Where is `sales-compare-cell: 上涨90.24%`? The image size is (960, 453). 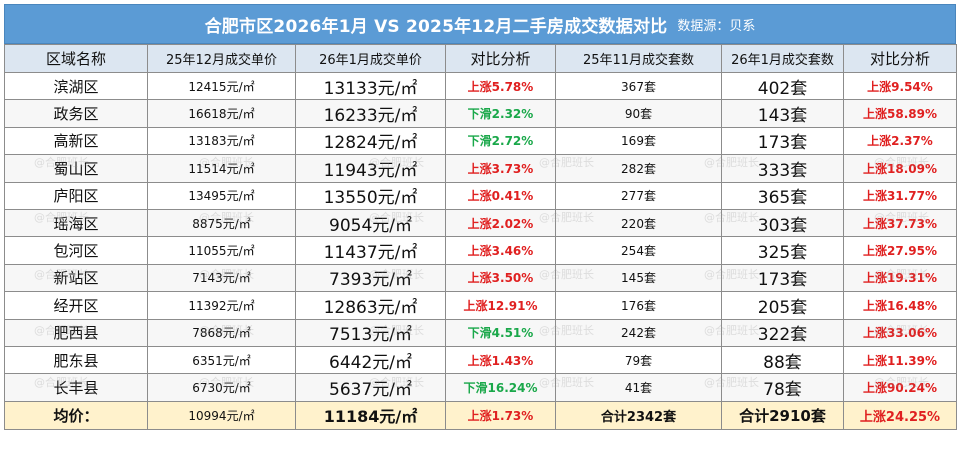 sales-compare-cell: 上涨90.24% is located at coordinates (900, 387).